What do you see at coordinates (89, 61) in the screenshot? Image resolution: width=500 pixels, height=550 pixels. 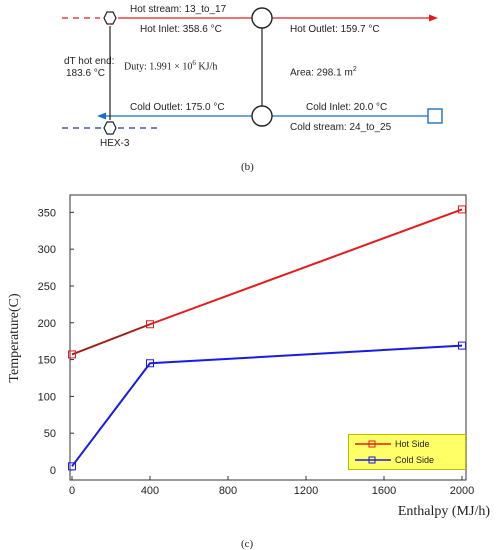 I see `dT-hot-end-line1: dT hot end:` at bounding box center [89, 61].